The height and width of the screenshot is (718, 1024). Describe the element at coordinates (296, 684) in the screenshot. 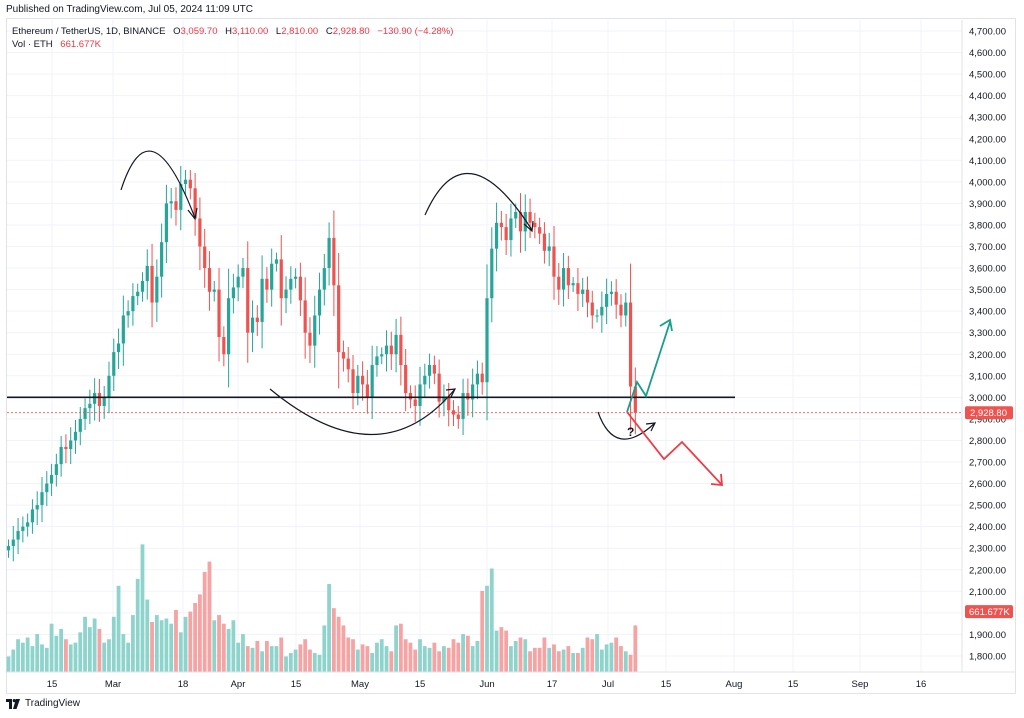

I see `time-tick-label: 15` at that location.